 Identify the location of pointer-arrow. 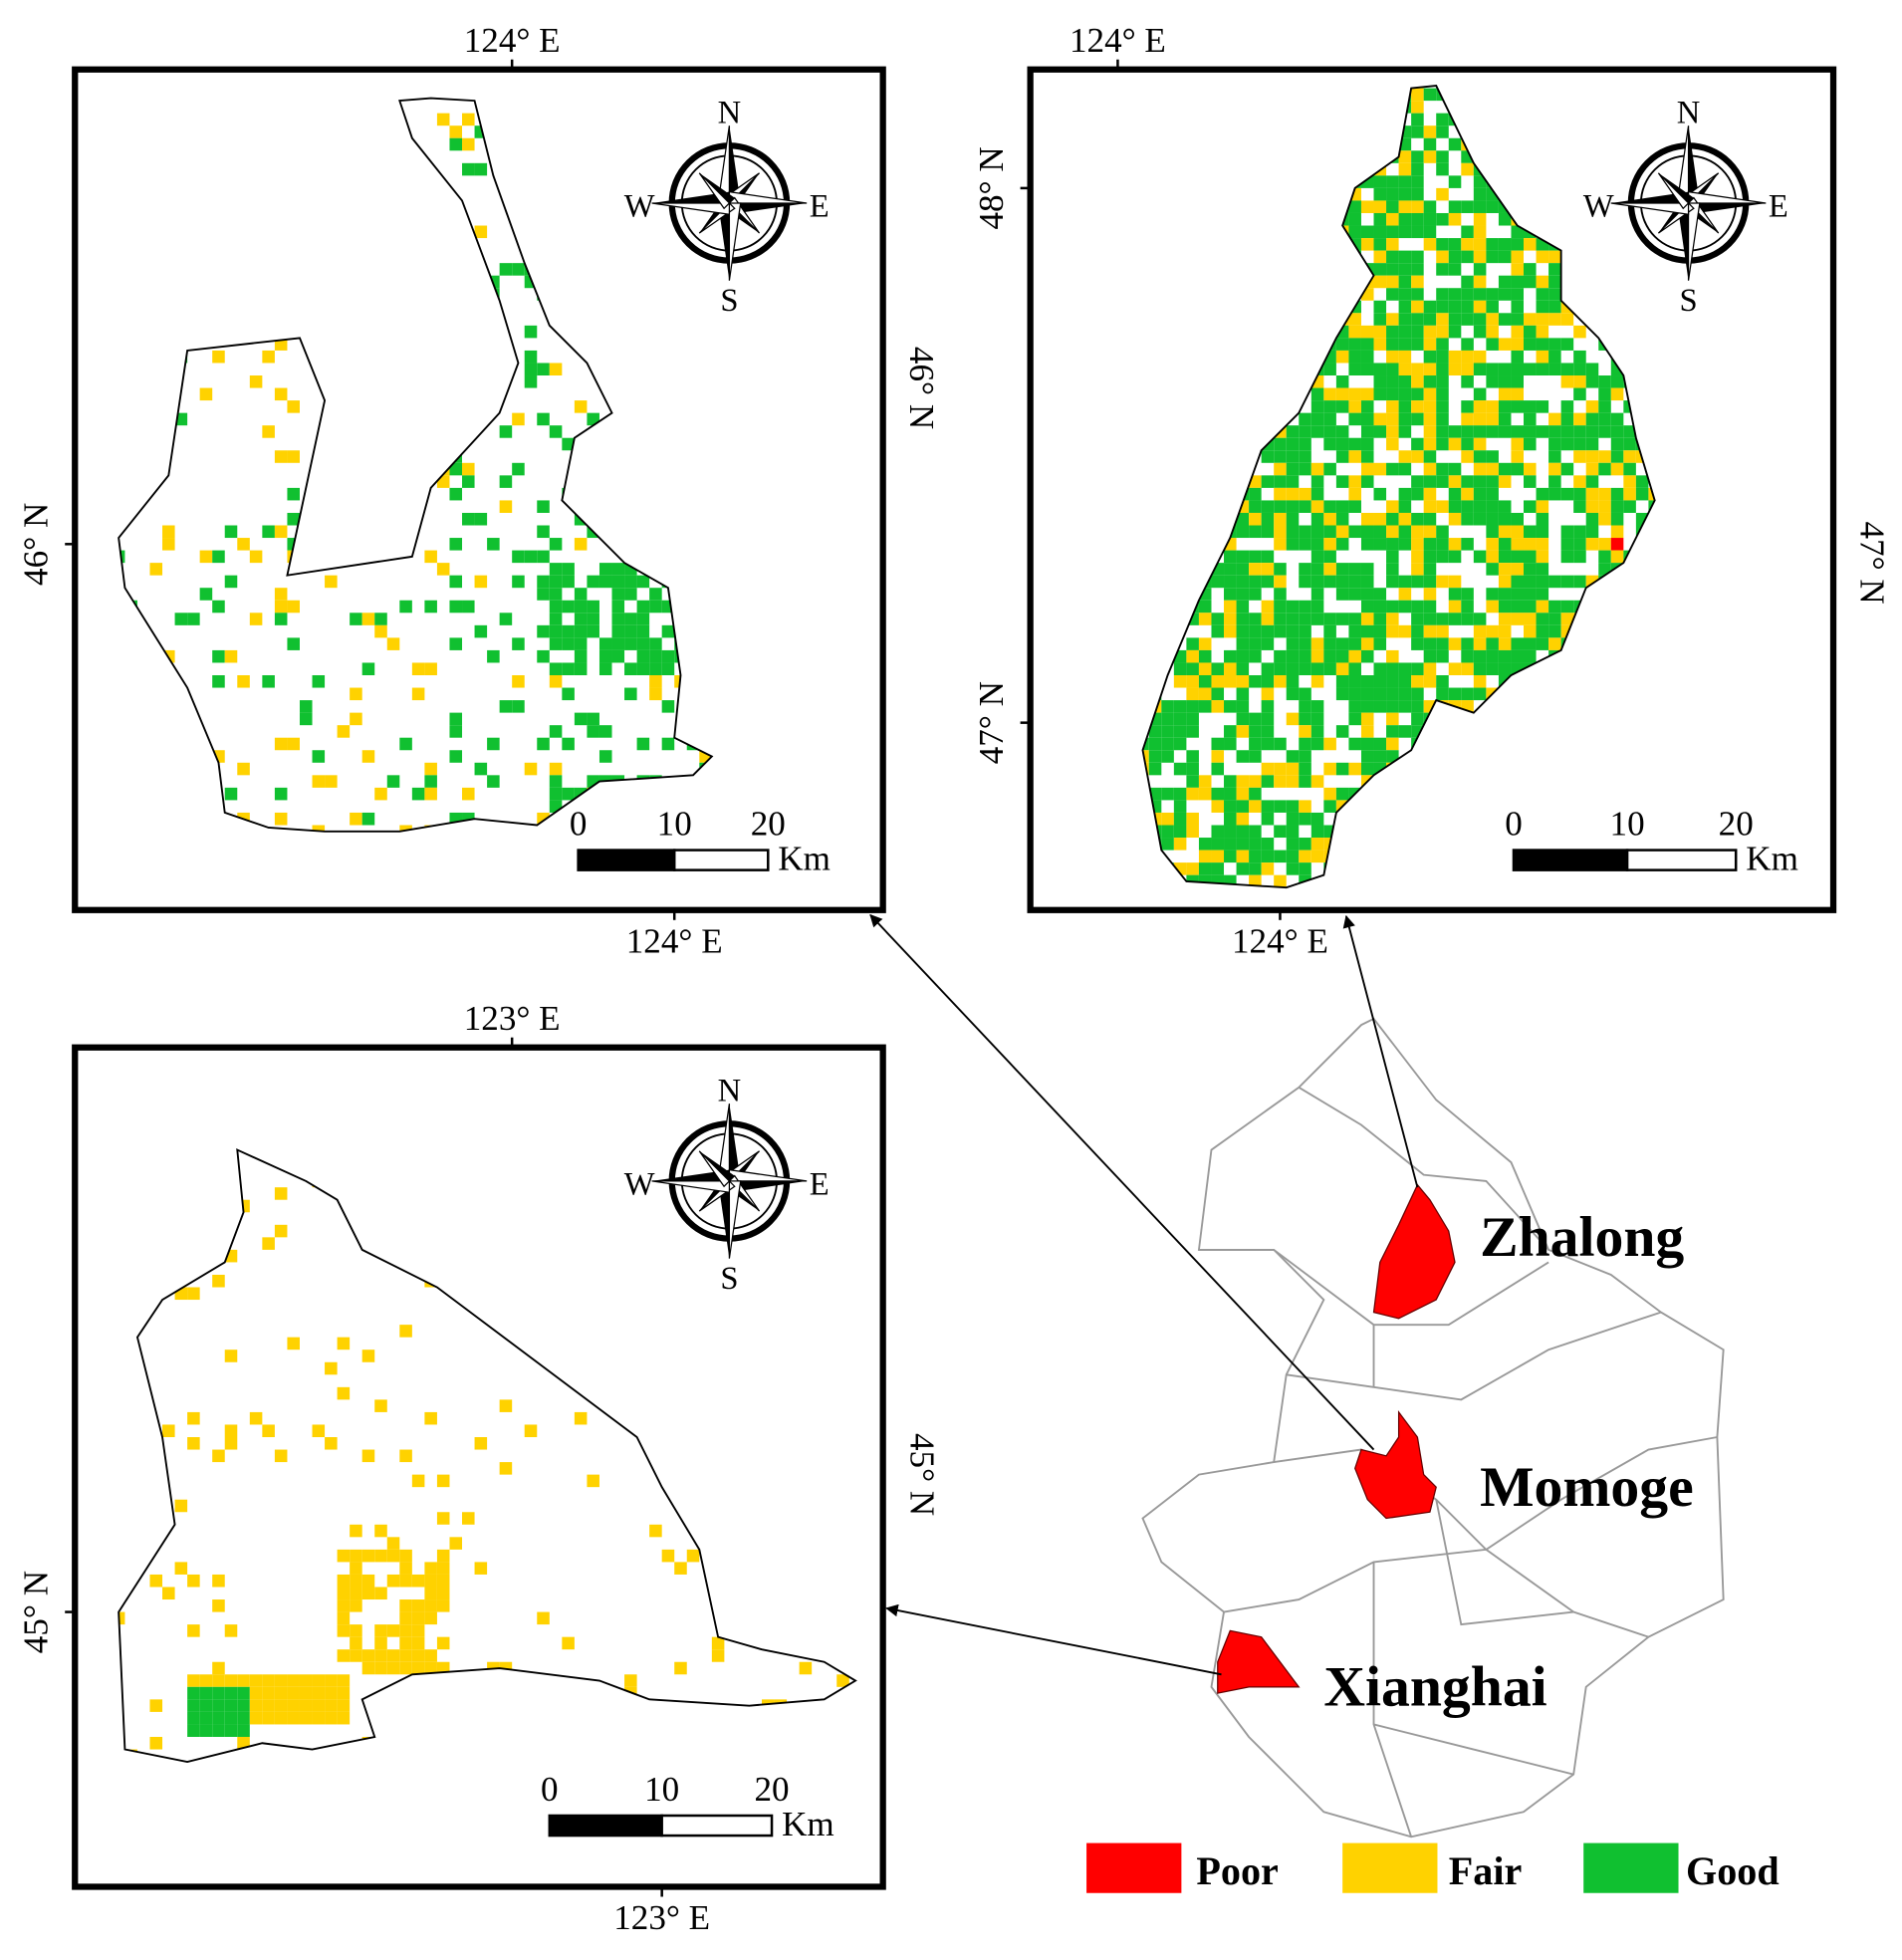
(1380, 1051).